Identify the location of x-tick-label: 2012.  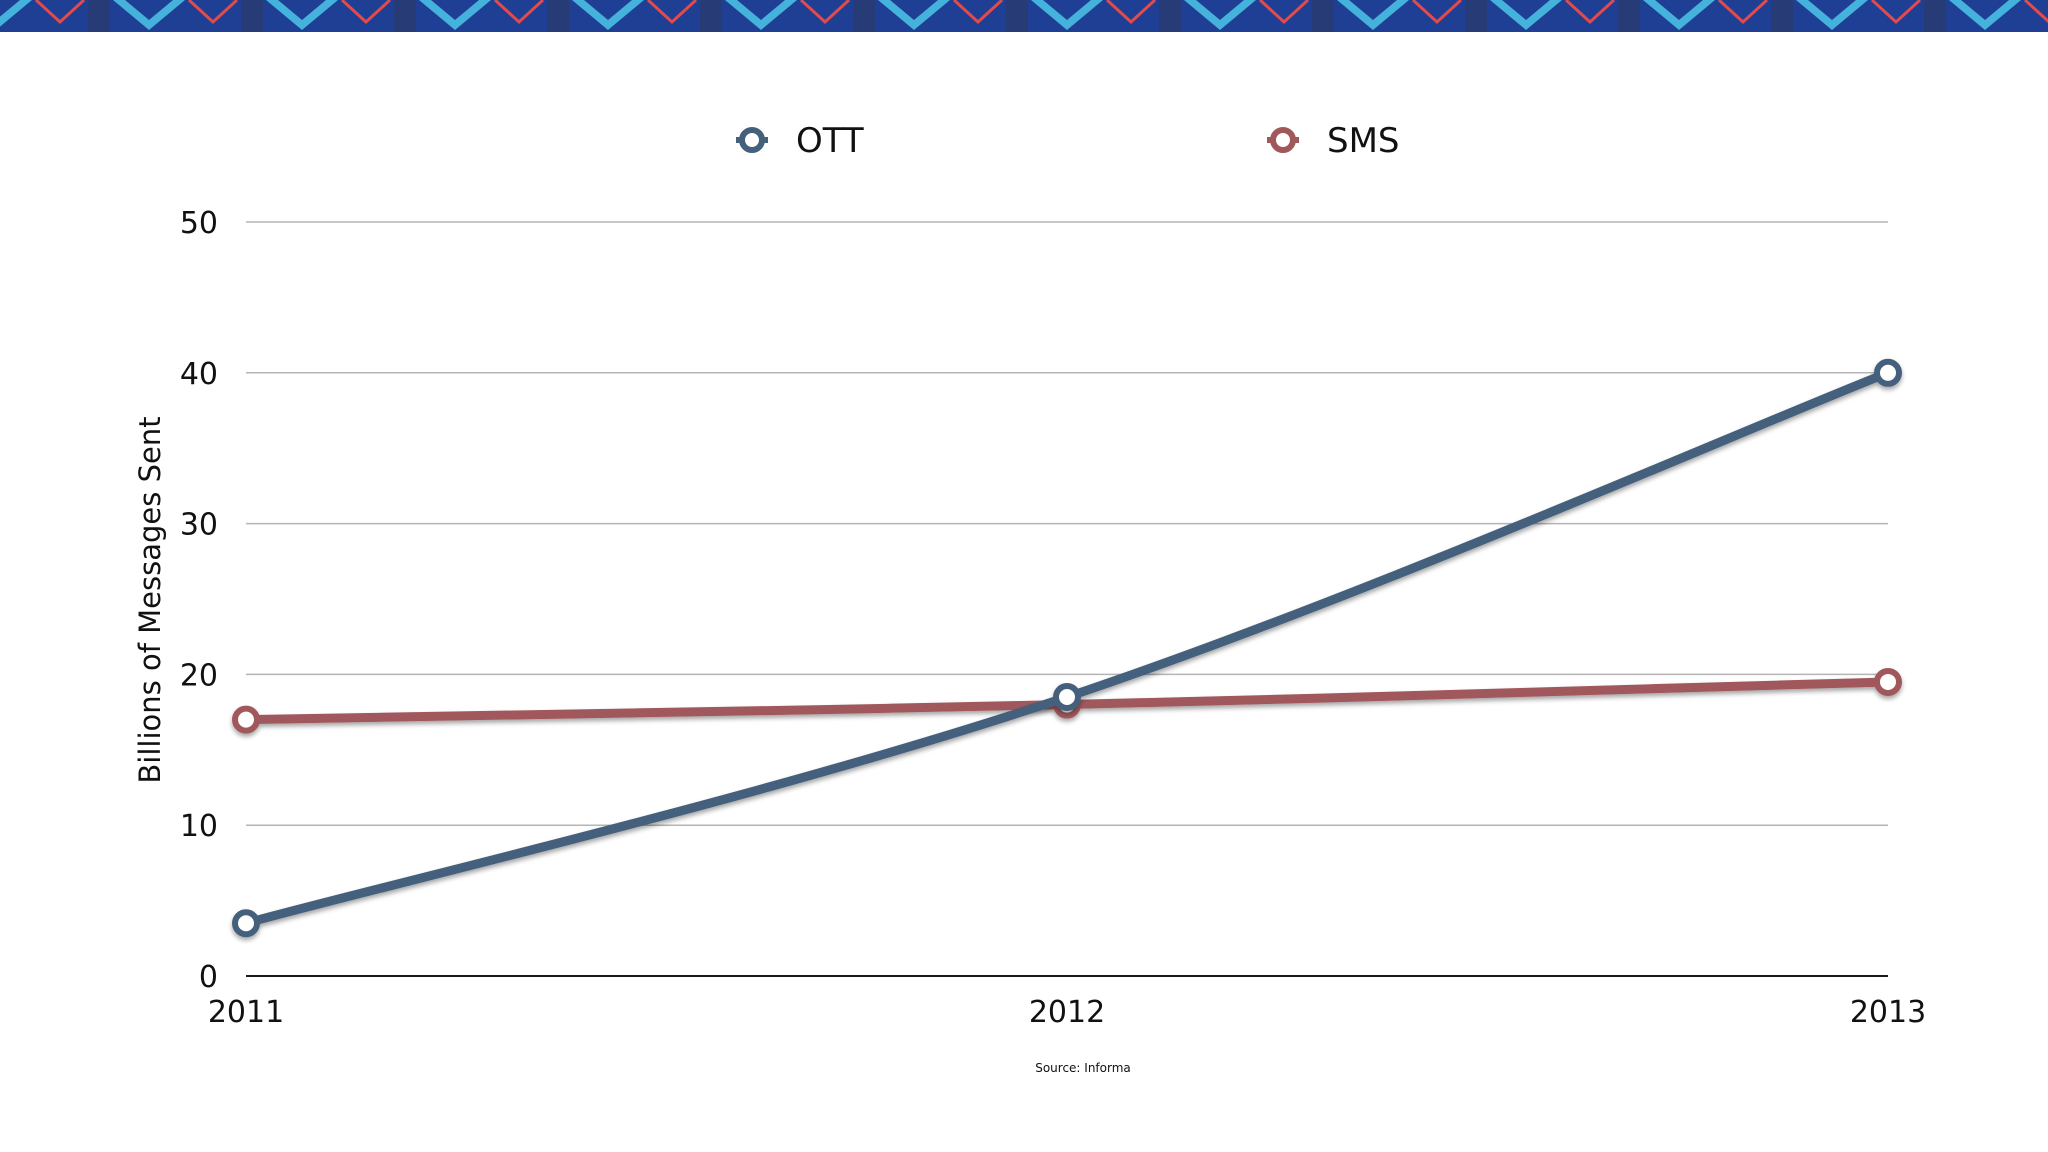
(1067, 1012).